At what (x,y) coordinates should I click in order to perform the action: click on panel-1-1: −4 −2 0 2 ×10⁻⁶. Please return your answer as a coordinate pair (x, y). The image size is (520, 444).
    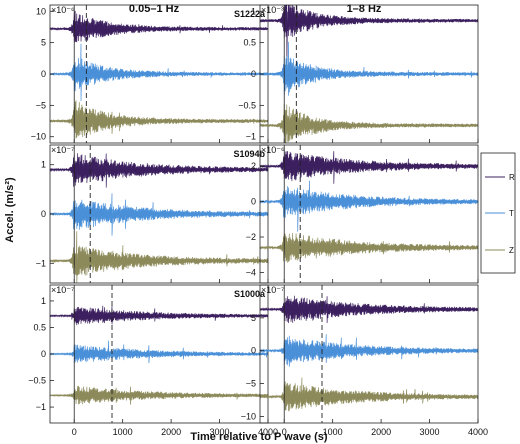
    Looking at the image, I should click on (362, 214).